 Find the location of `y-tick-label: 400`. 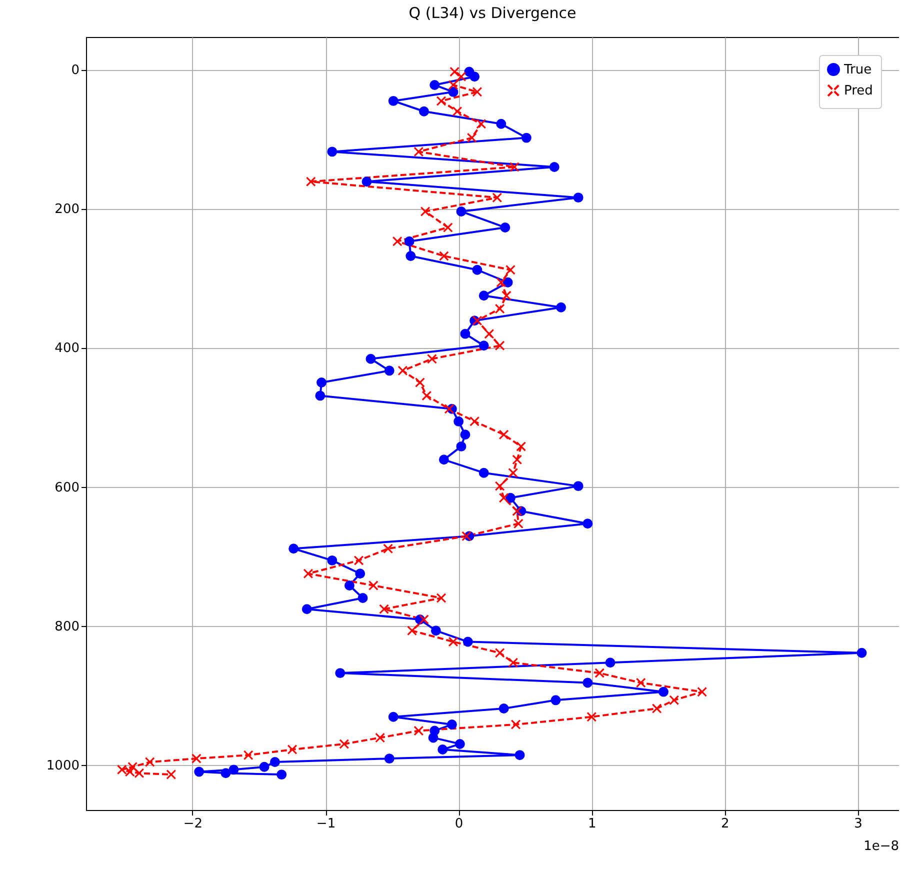

y-tick-label: 400 is located at coordinates (67, 348).